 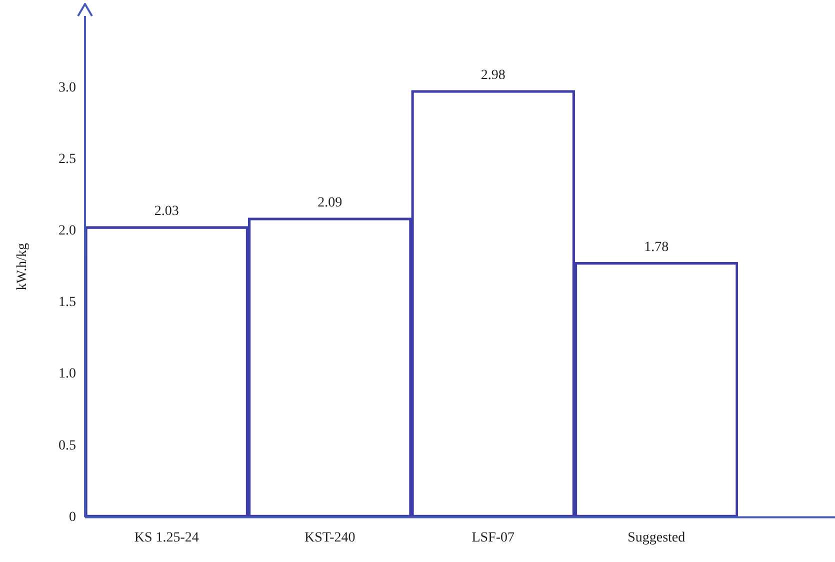 What do you see at coordinates (166, 212) in the screenshot?
I see `data-label: 2.03` at bounding box center [166, 212].